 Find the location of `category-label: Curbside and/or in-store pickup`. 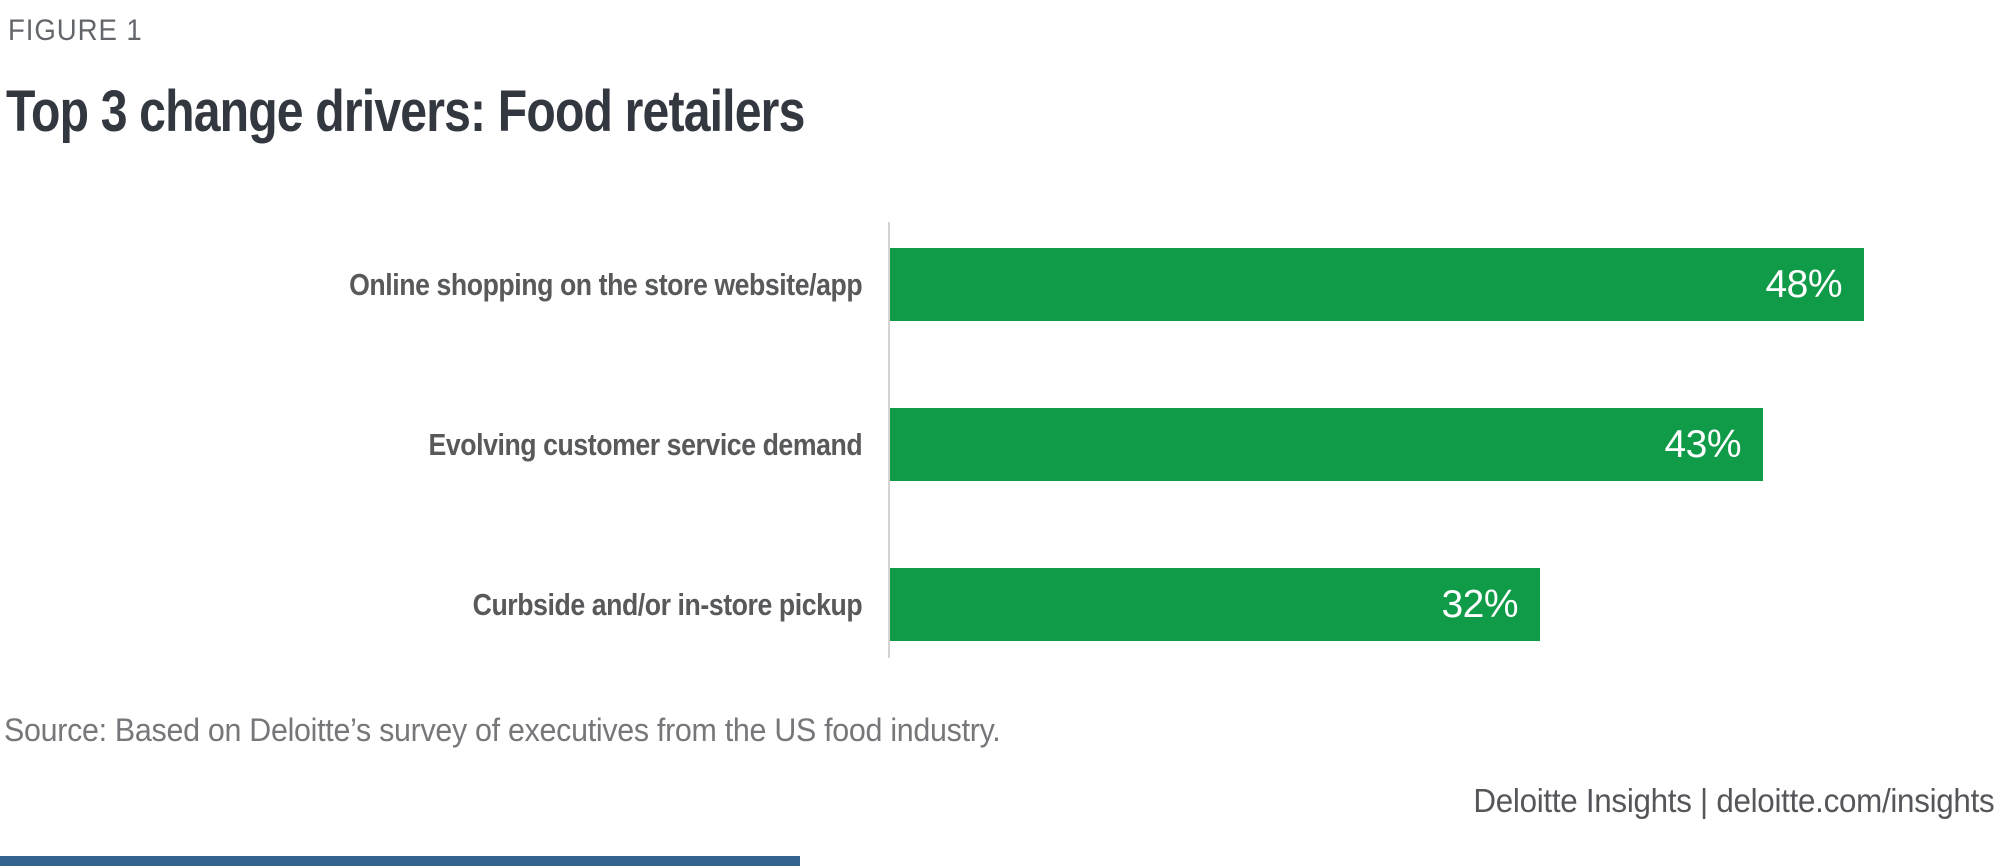

category-label: Curbside and/or in-store pickup is located at coordinates (667, 604).